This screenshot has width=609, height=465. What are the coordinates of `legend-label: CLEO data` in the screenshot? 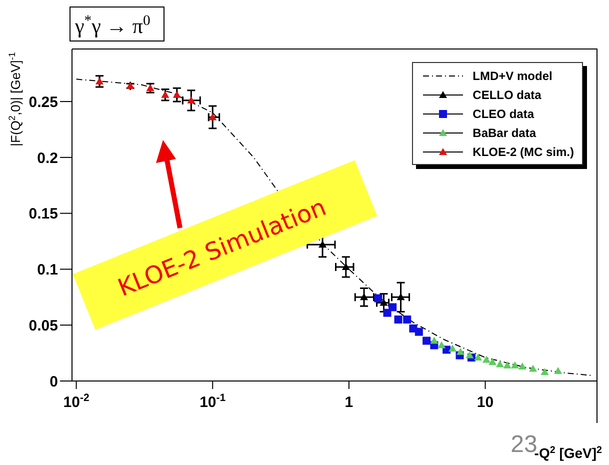 It's located at (503, 113).